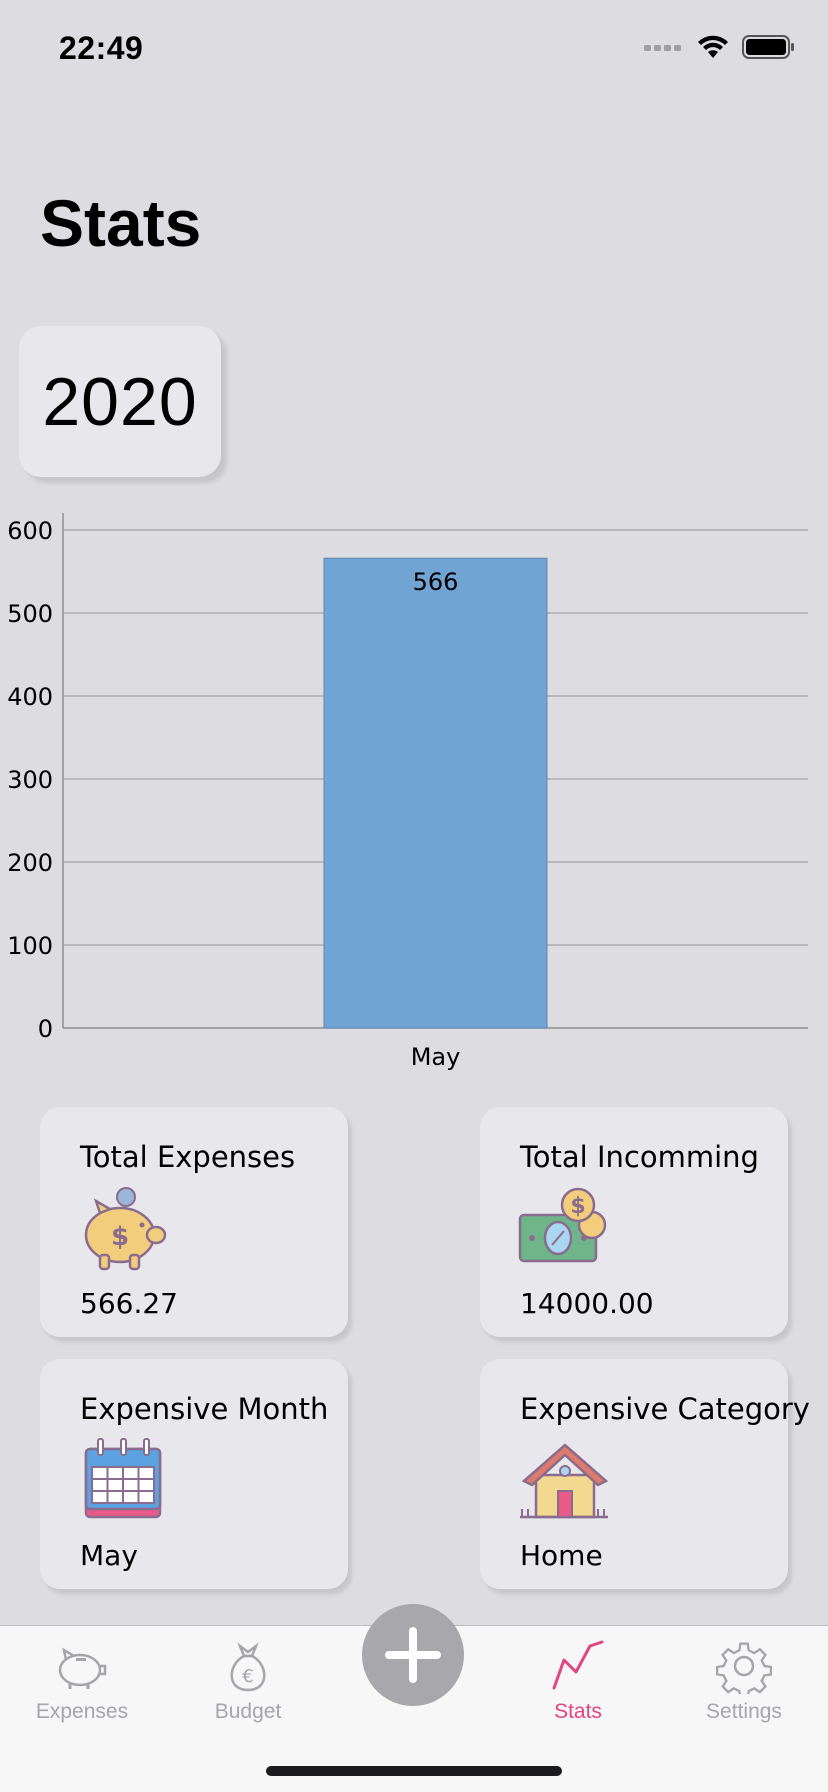  What do you see at coordinates (45, 1029) in the screenshot?
I see `y-tick-label: 0` at bounding box center [45, 1029].